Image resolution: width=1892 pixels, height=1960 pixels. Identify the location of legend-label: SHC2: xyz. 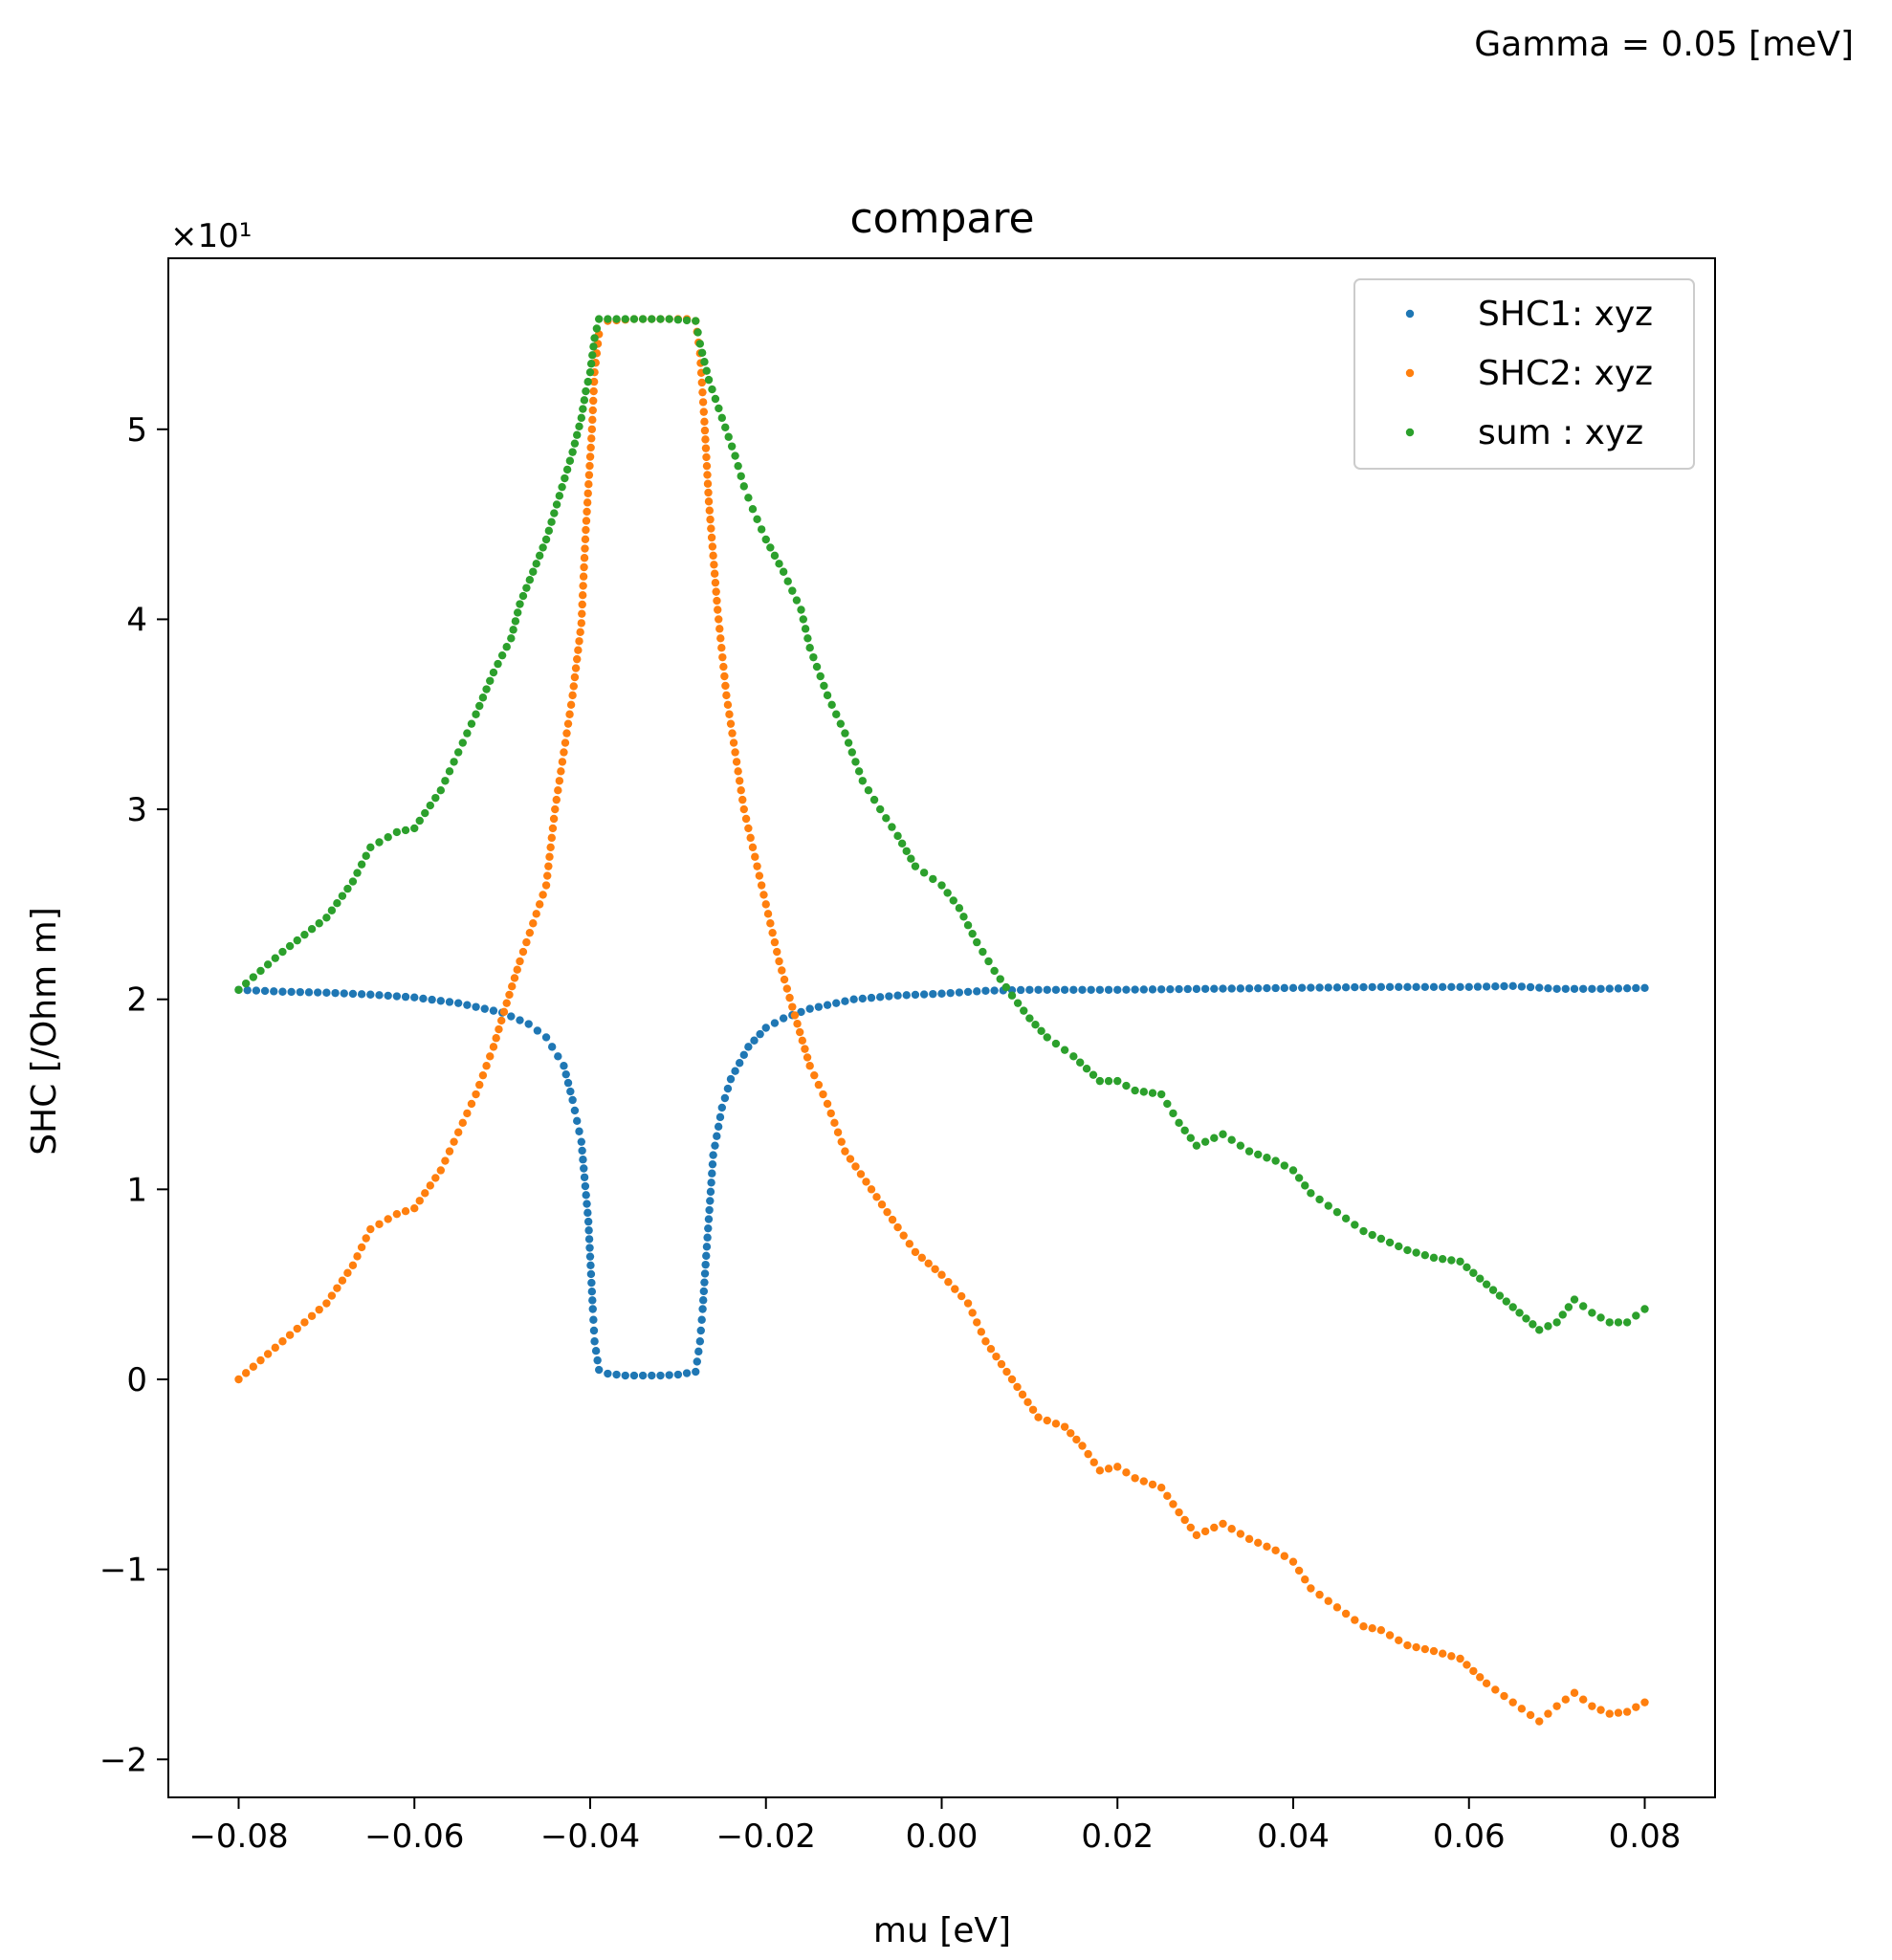
(1565, 373).